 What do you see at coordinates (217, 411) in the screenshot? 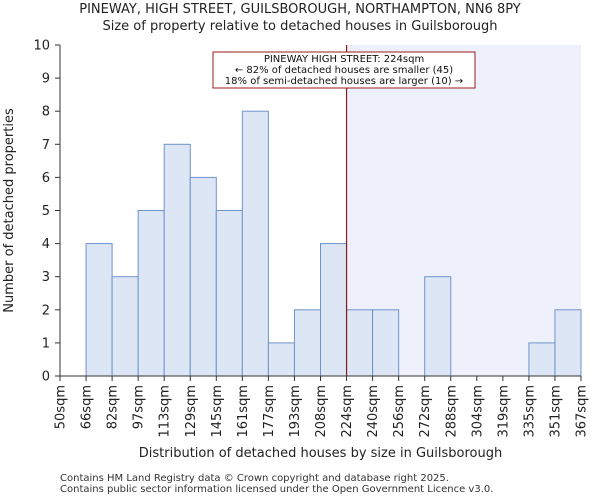
I see `x-tick-label: 145sqm` at bounding box center [217, 411].